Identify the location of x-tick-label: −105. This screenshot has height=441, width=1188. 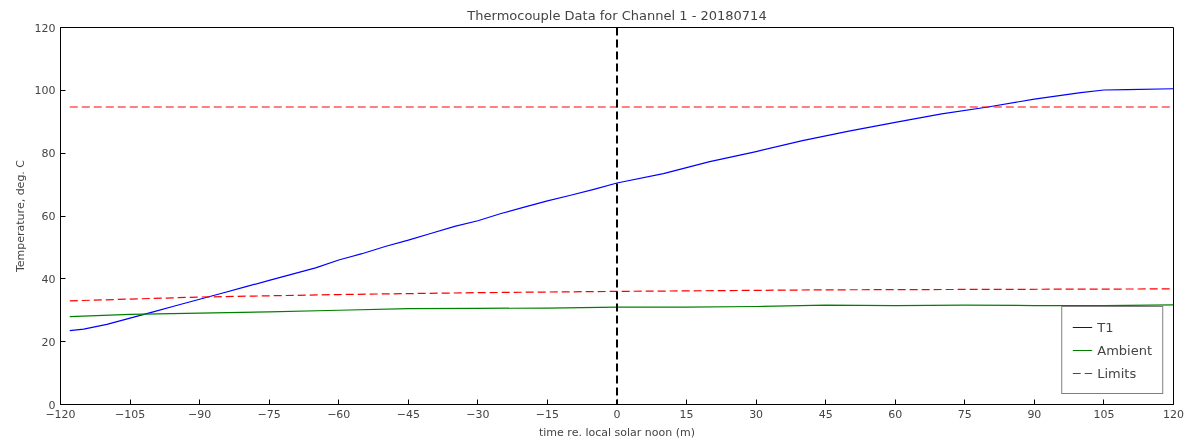
(130, 414).